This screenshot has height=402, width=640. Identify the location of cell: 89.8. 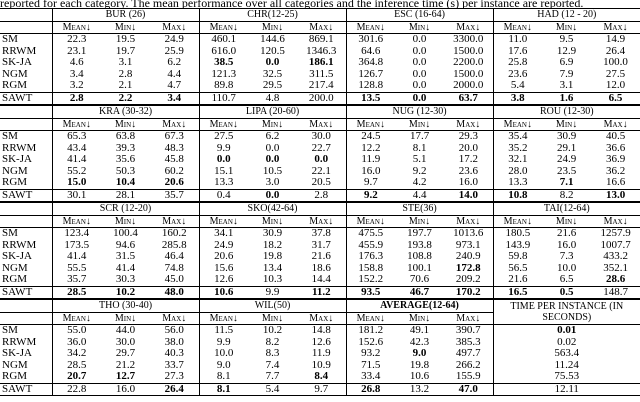
(223, 86).